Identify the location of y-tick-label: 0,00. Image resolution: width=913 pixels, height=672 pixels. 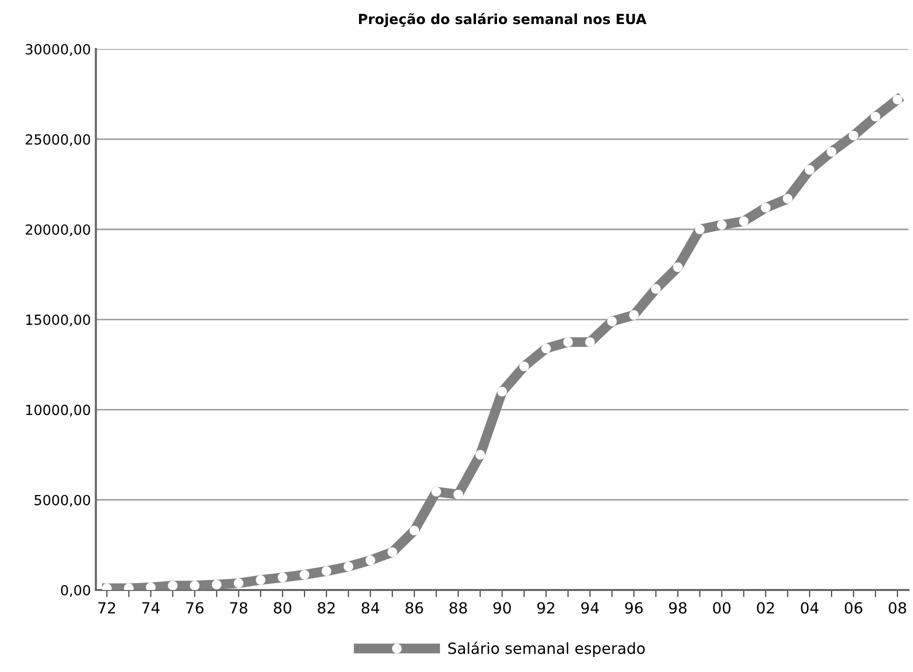
(75, 590).